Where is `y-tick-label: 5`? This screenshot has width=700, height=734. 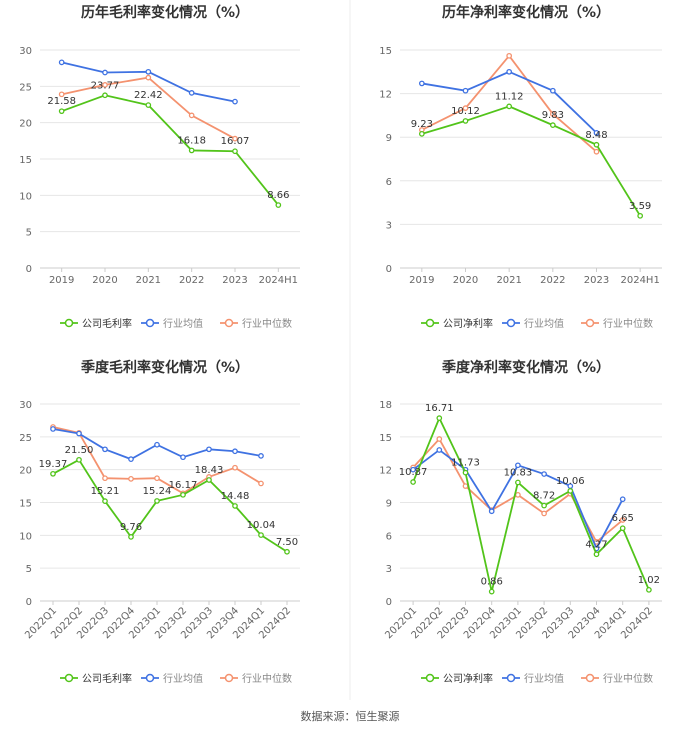 y-tick-label: 5 is located at coordinates (29, 233).